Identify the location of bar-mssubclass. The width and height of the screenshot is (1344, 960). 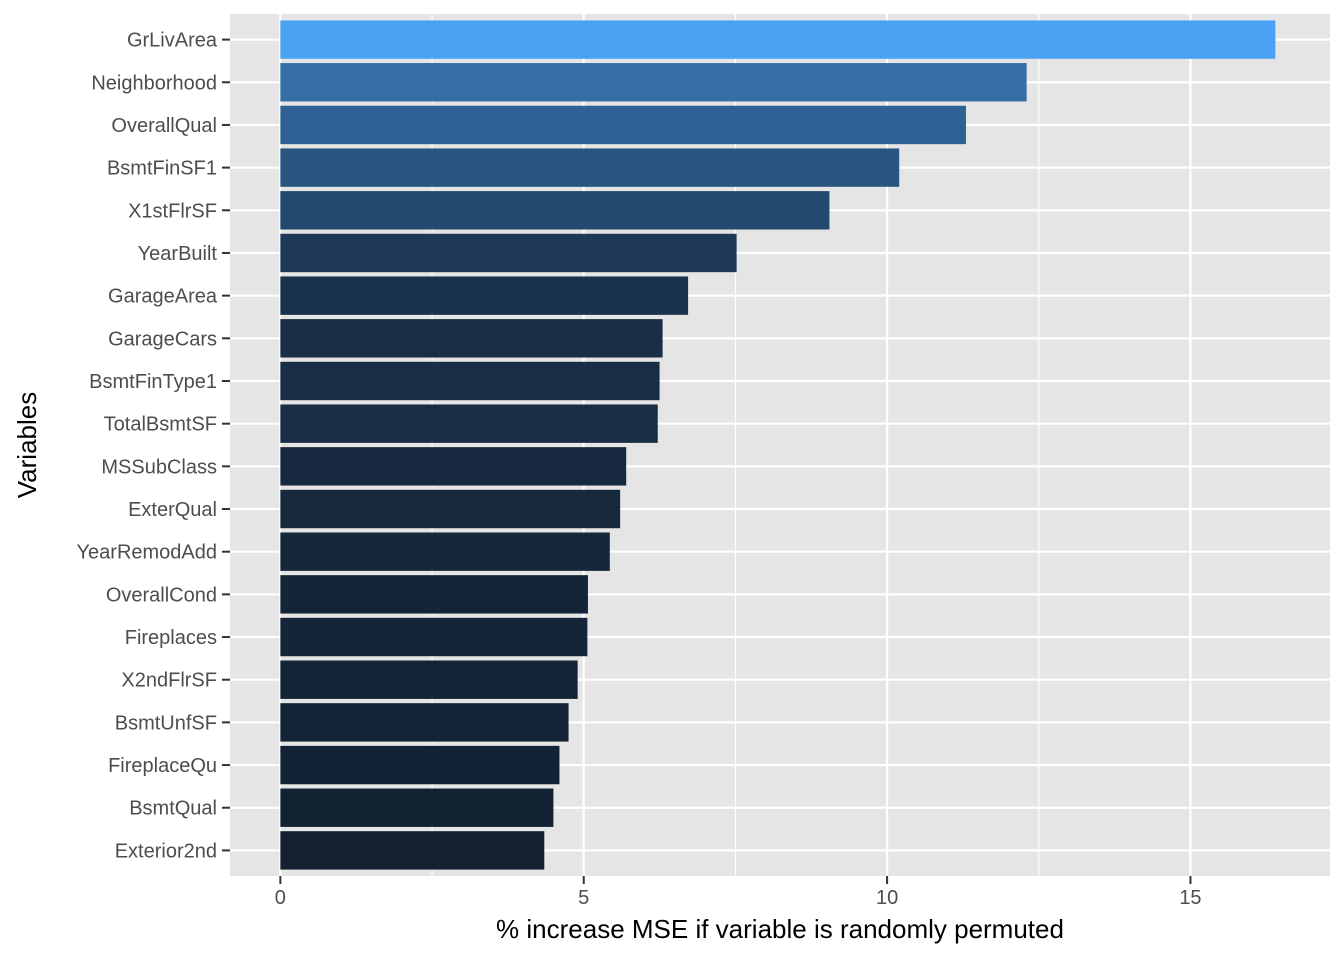
(453, 466).